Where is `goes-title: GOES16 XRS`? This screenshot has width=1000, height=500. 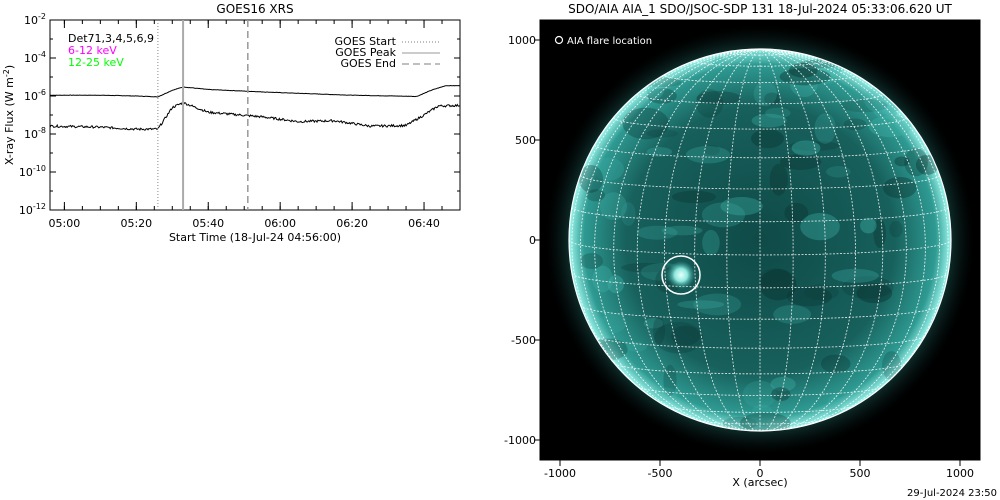 goes-title: GOES16 XRS is located at coordinates (254, 9).